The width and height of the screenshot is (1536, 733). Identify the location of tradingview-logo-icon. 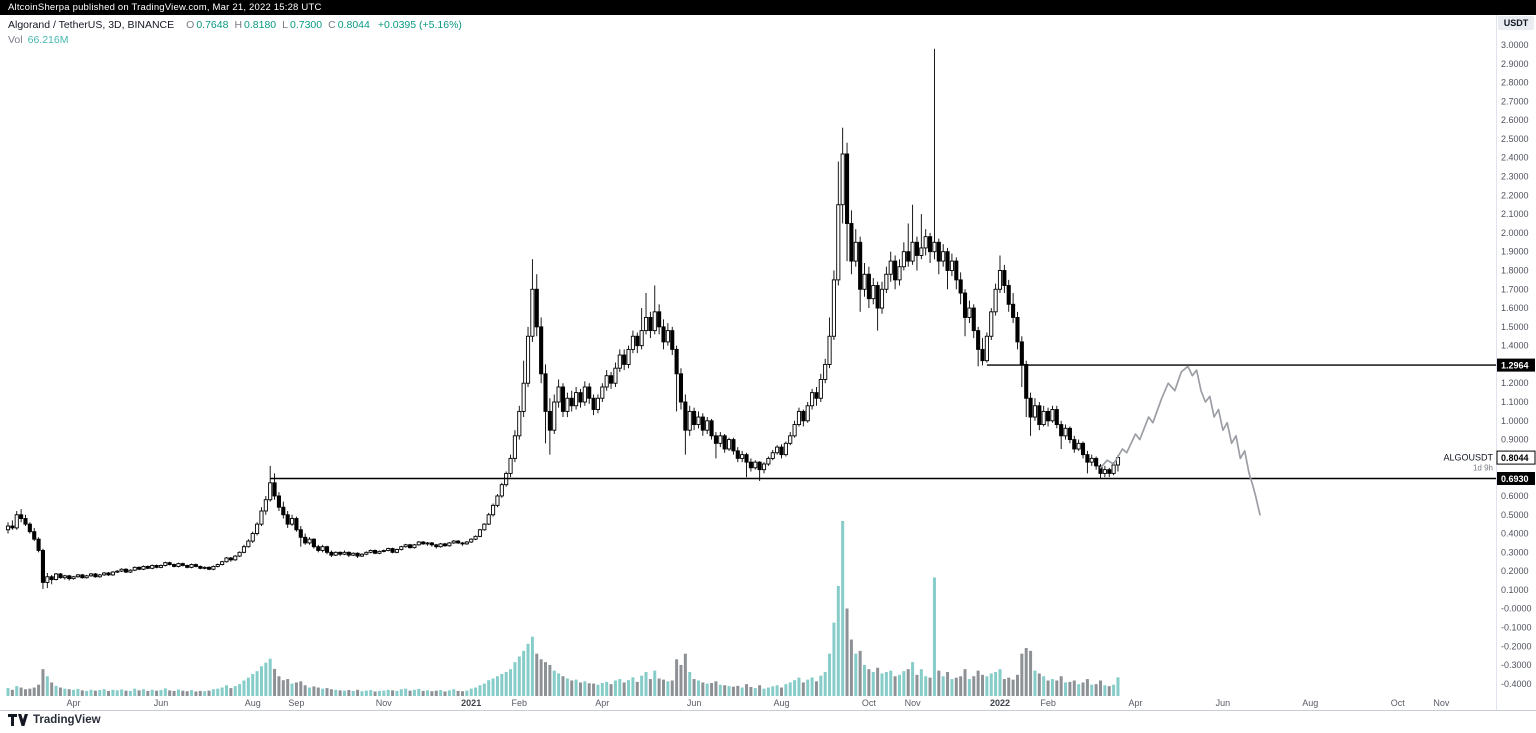
(18, 720).